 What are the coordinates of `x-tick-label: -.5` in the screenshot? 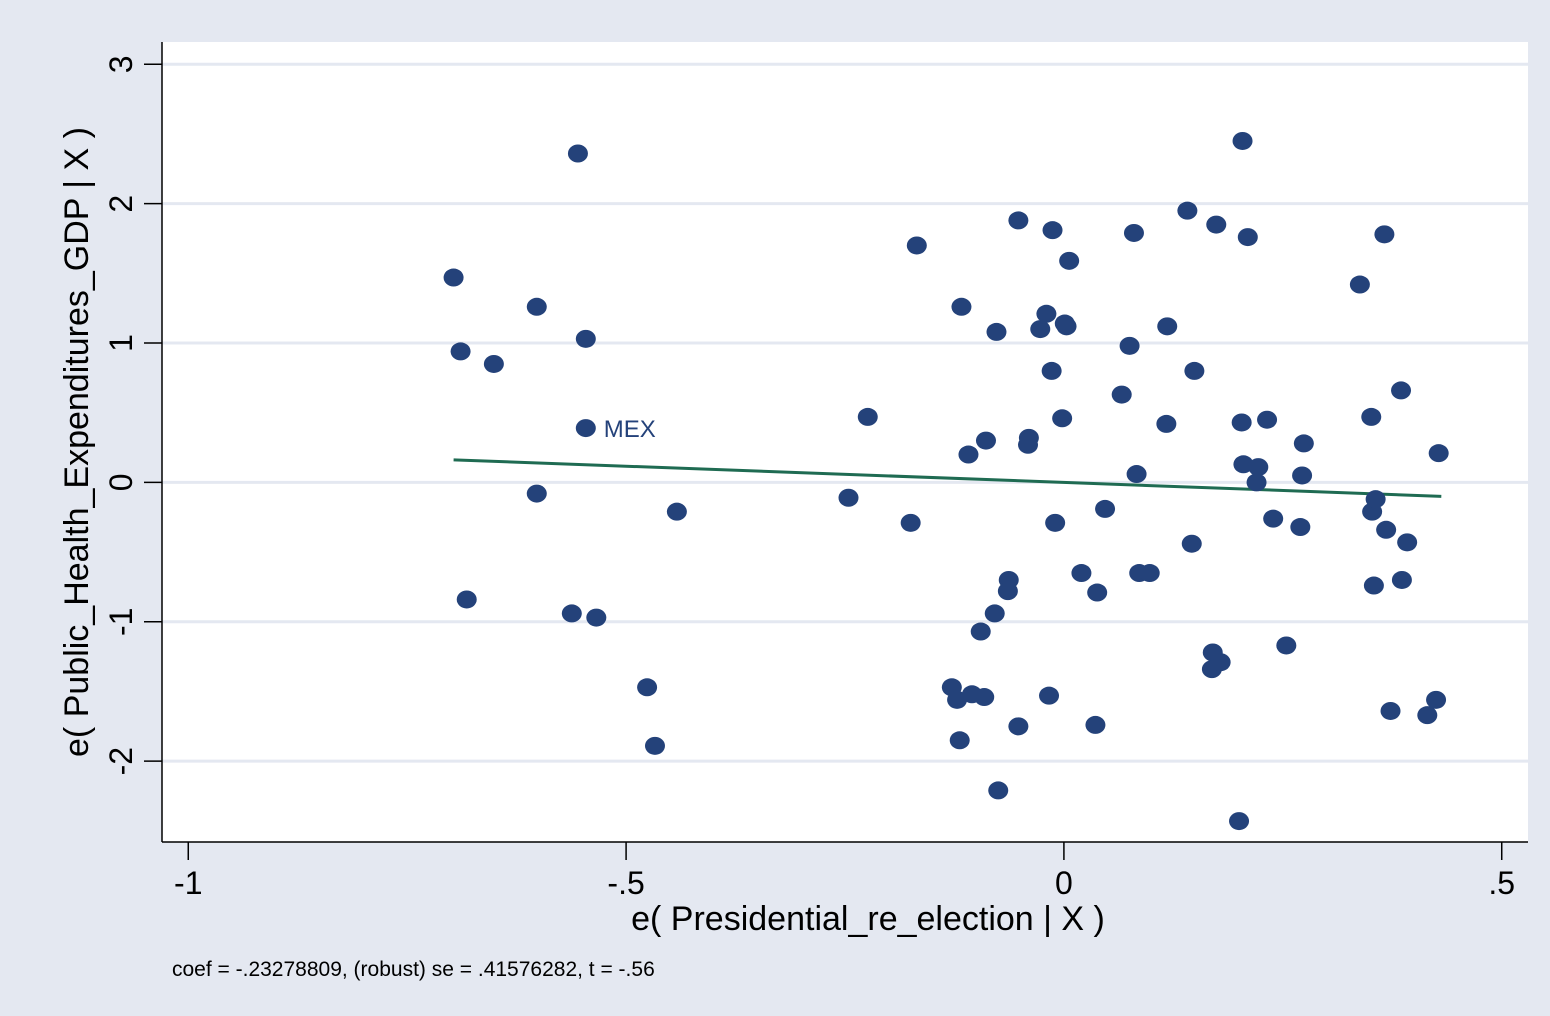 It's located at (625, 883).